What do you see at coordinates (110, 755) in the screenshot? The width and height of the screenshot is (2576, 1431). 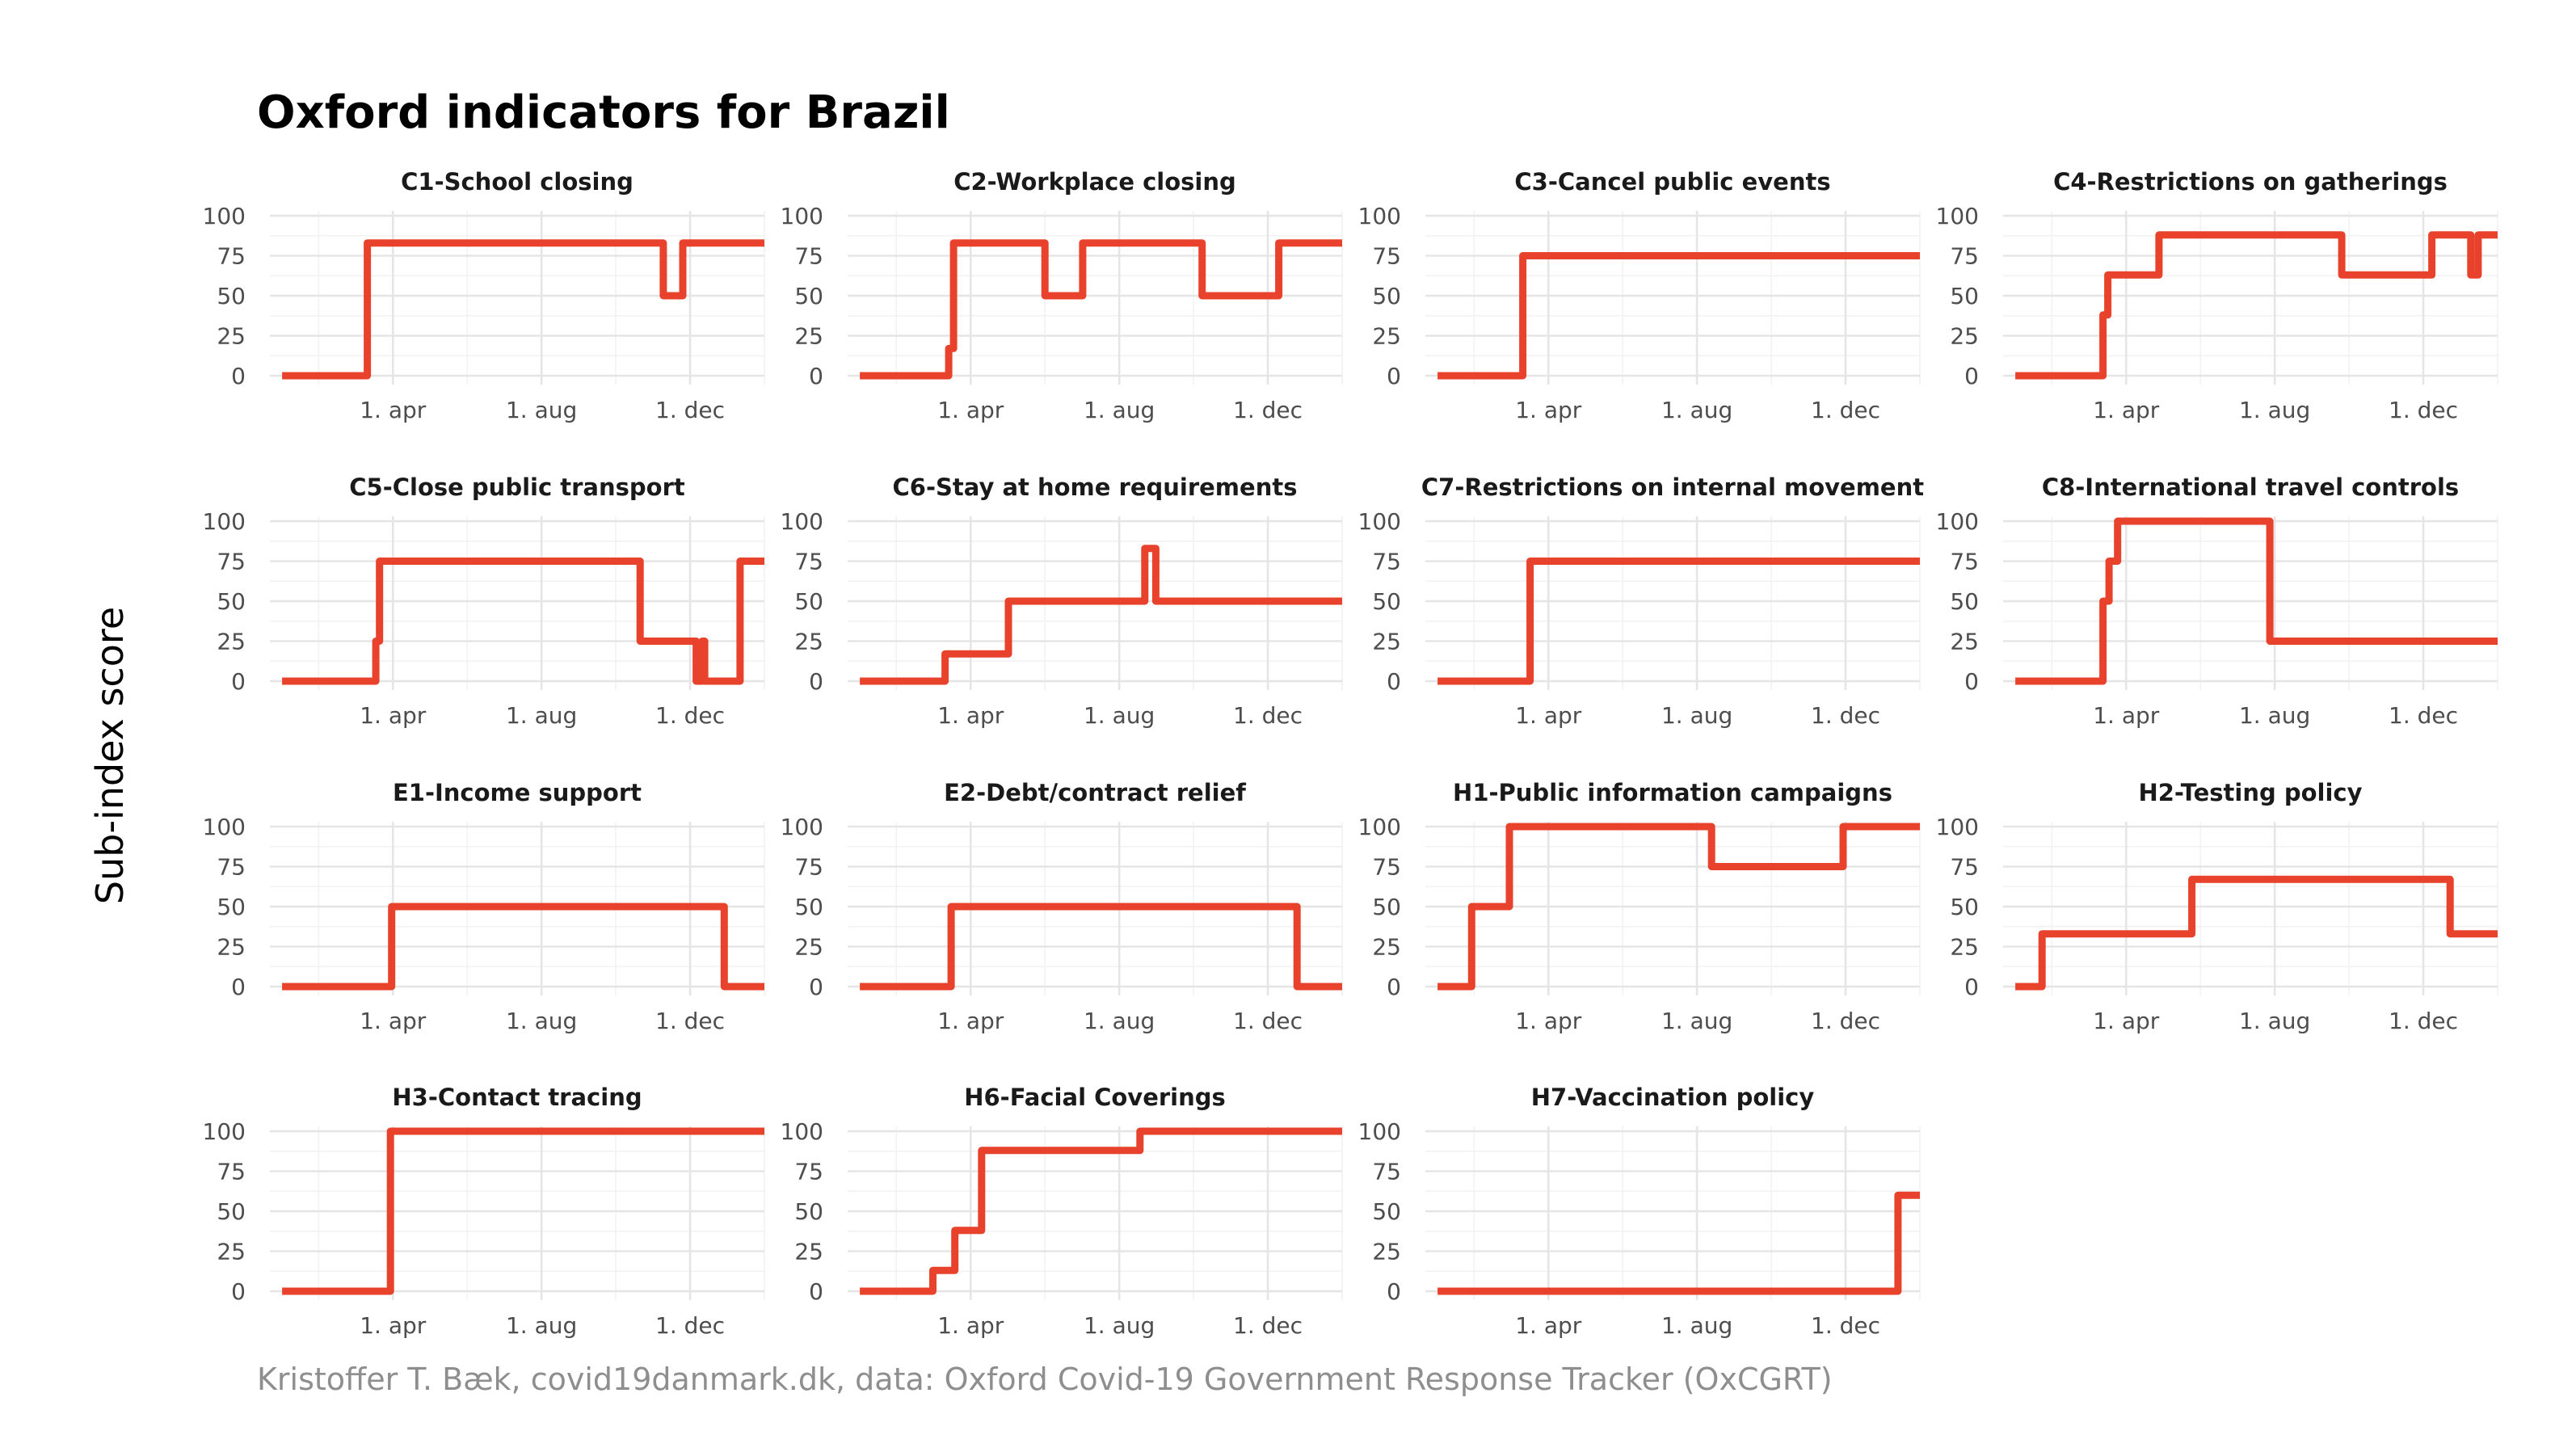 I see `y-axis-label: Sub-index score` at bounding box center [110, 755].